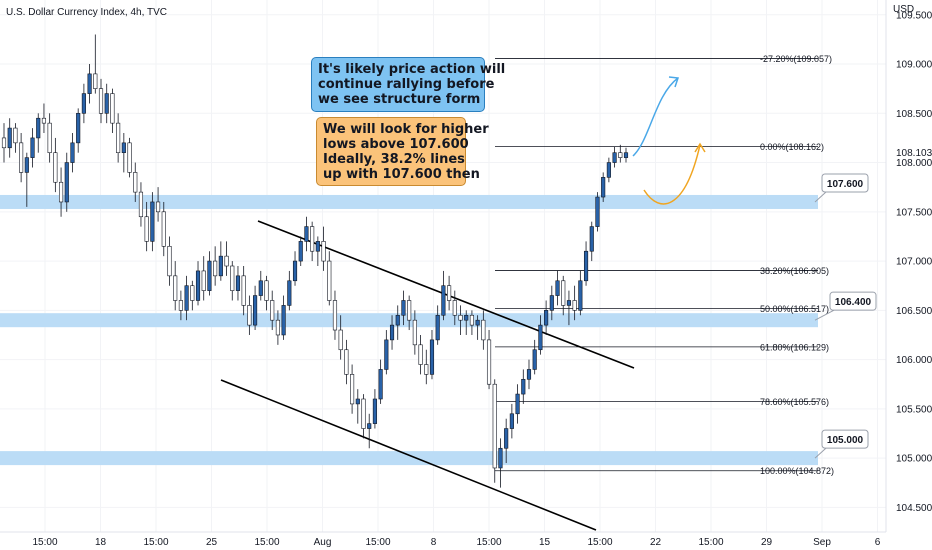 This screenshot has width=932, height=550. What do you see at coordinates (903, 9) in the screenshot?
I see `currency-label: USD` at bounding box center [903, 9].